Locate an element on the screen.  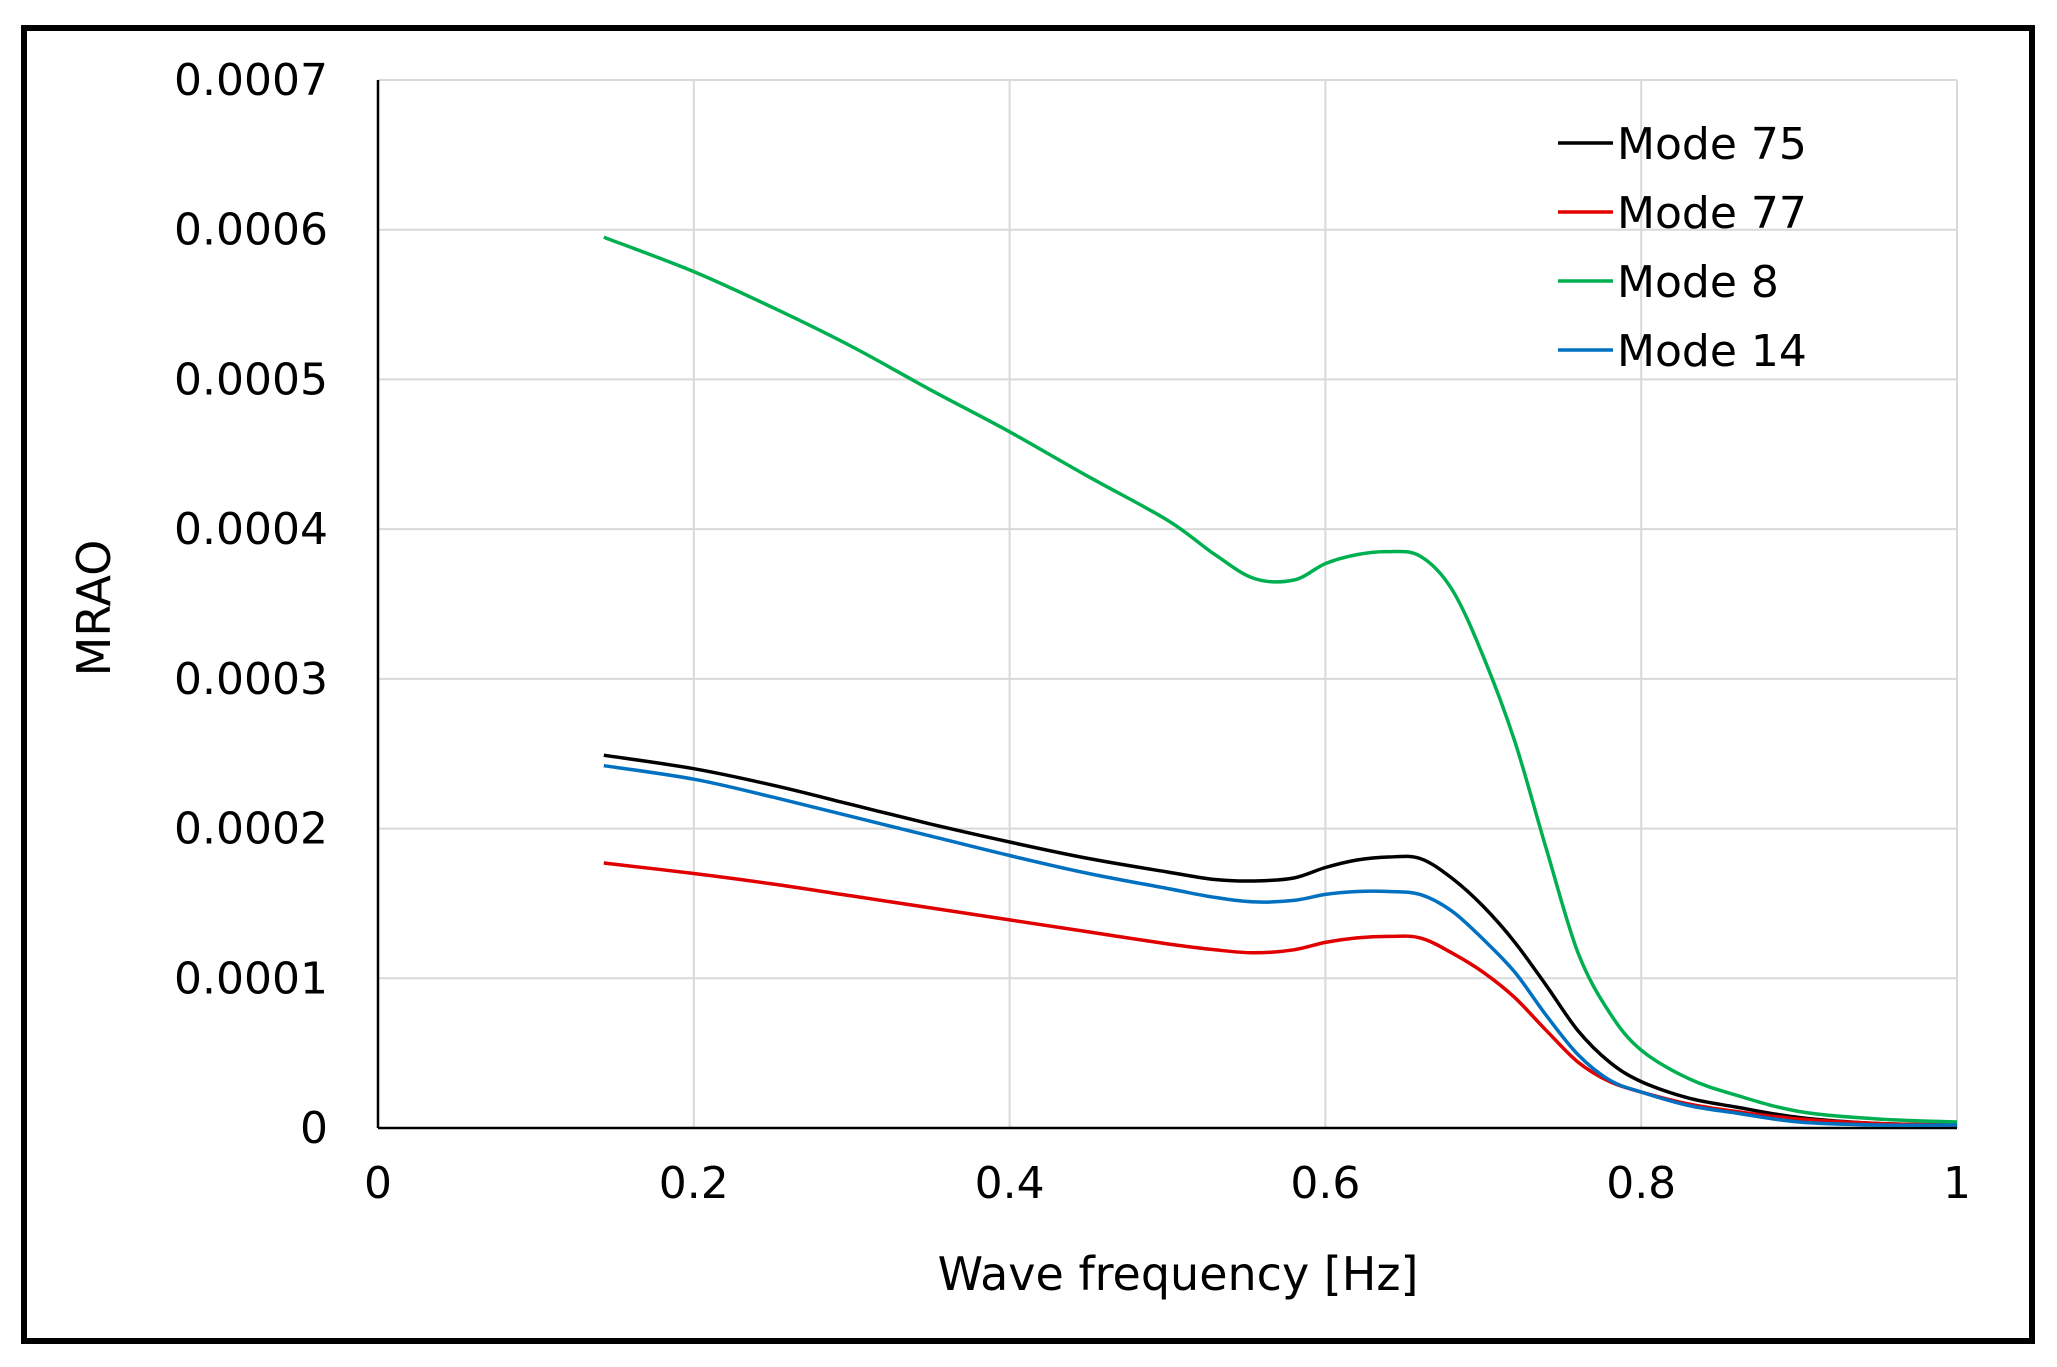
y-tick-label: 0.0005 is located at coordinates (251, 379).